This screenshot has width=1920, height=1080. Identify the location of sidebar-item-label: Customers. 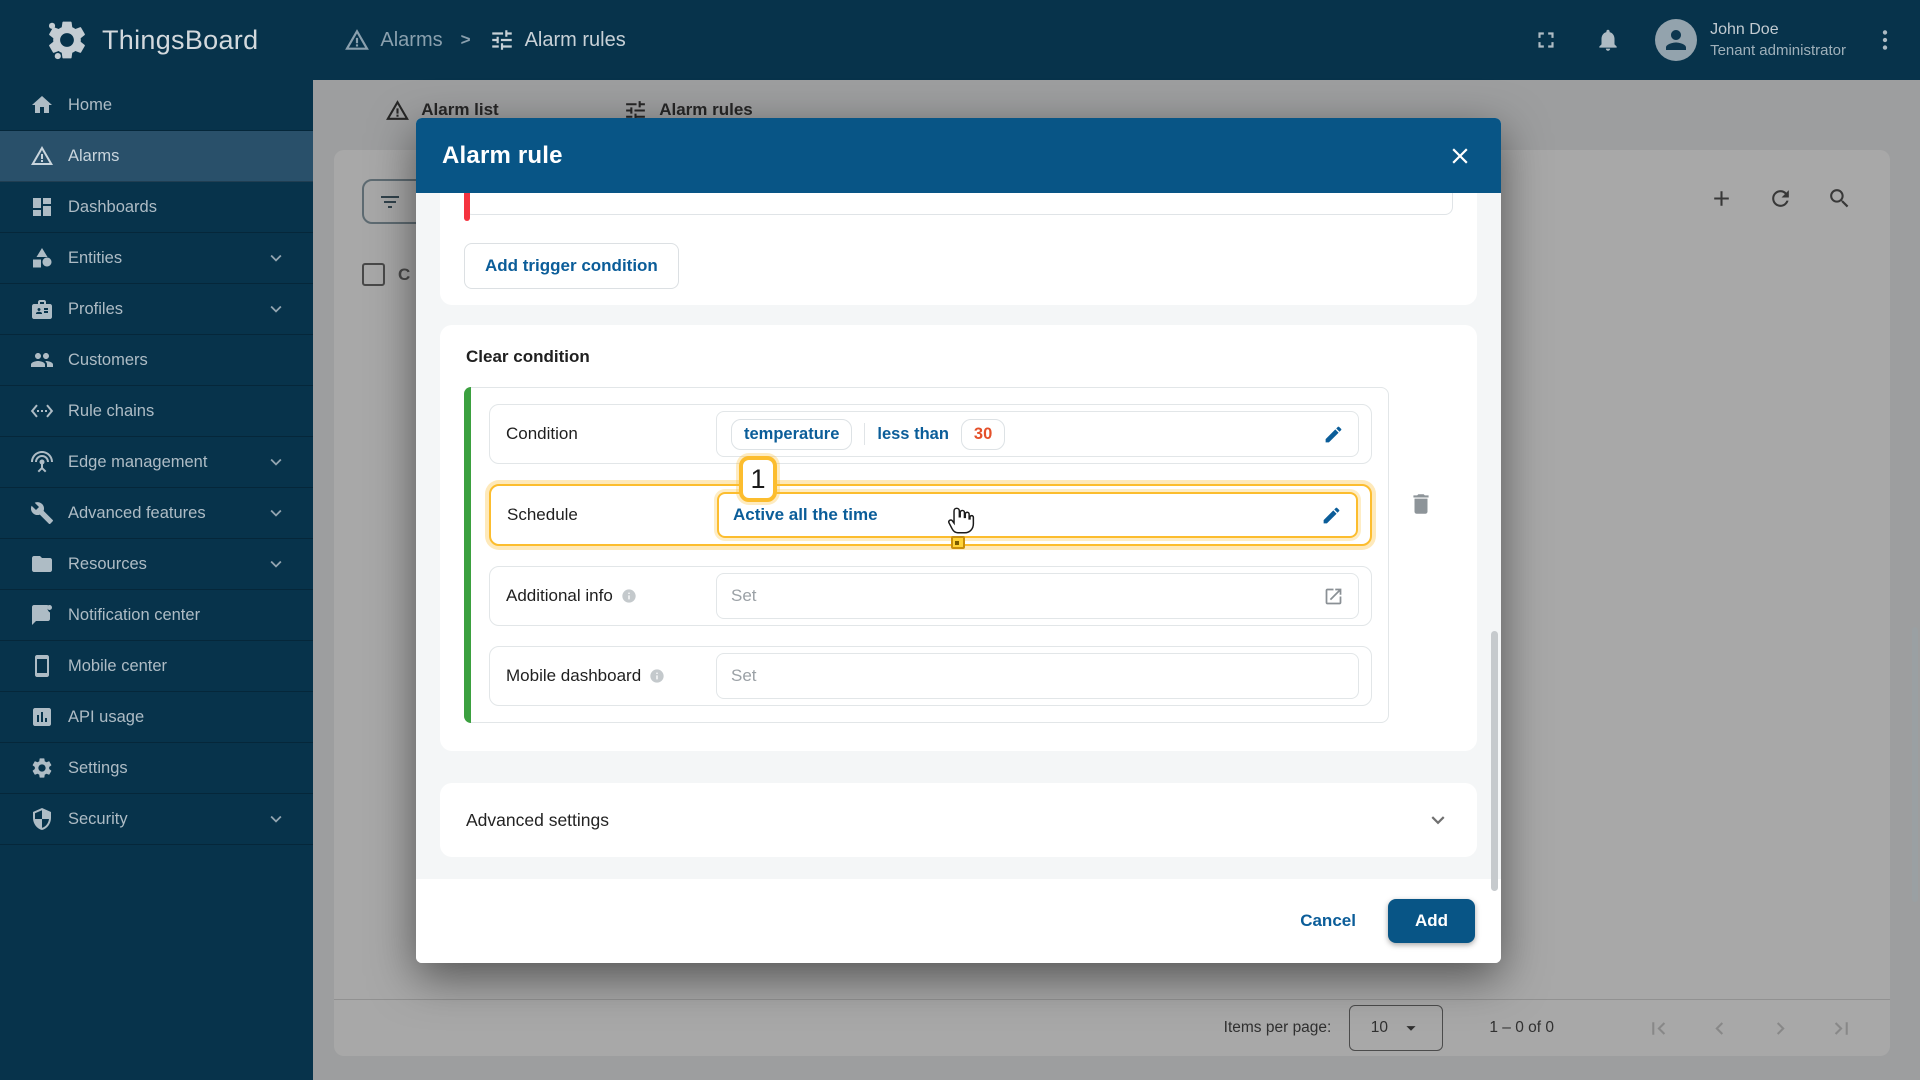
(108, 359).